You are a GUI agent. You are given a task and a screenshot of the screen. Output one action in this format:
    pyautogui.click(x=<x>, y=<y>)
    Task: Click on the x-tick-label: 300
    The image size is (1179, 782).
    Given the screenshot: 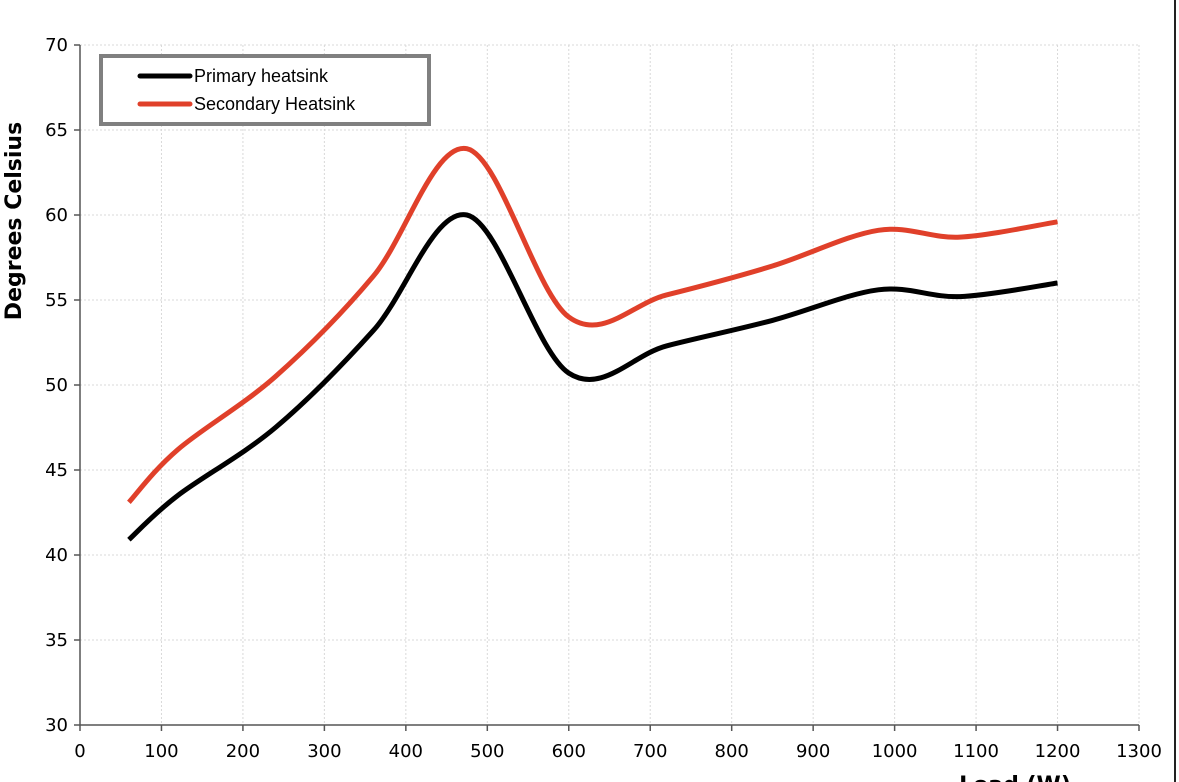 What is the action you would take?
    pyautogui.click(x=324, y=751)
    